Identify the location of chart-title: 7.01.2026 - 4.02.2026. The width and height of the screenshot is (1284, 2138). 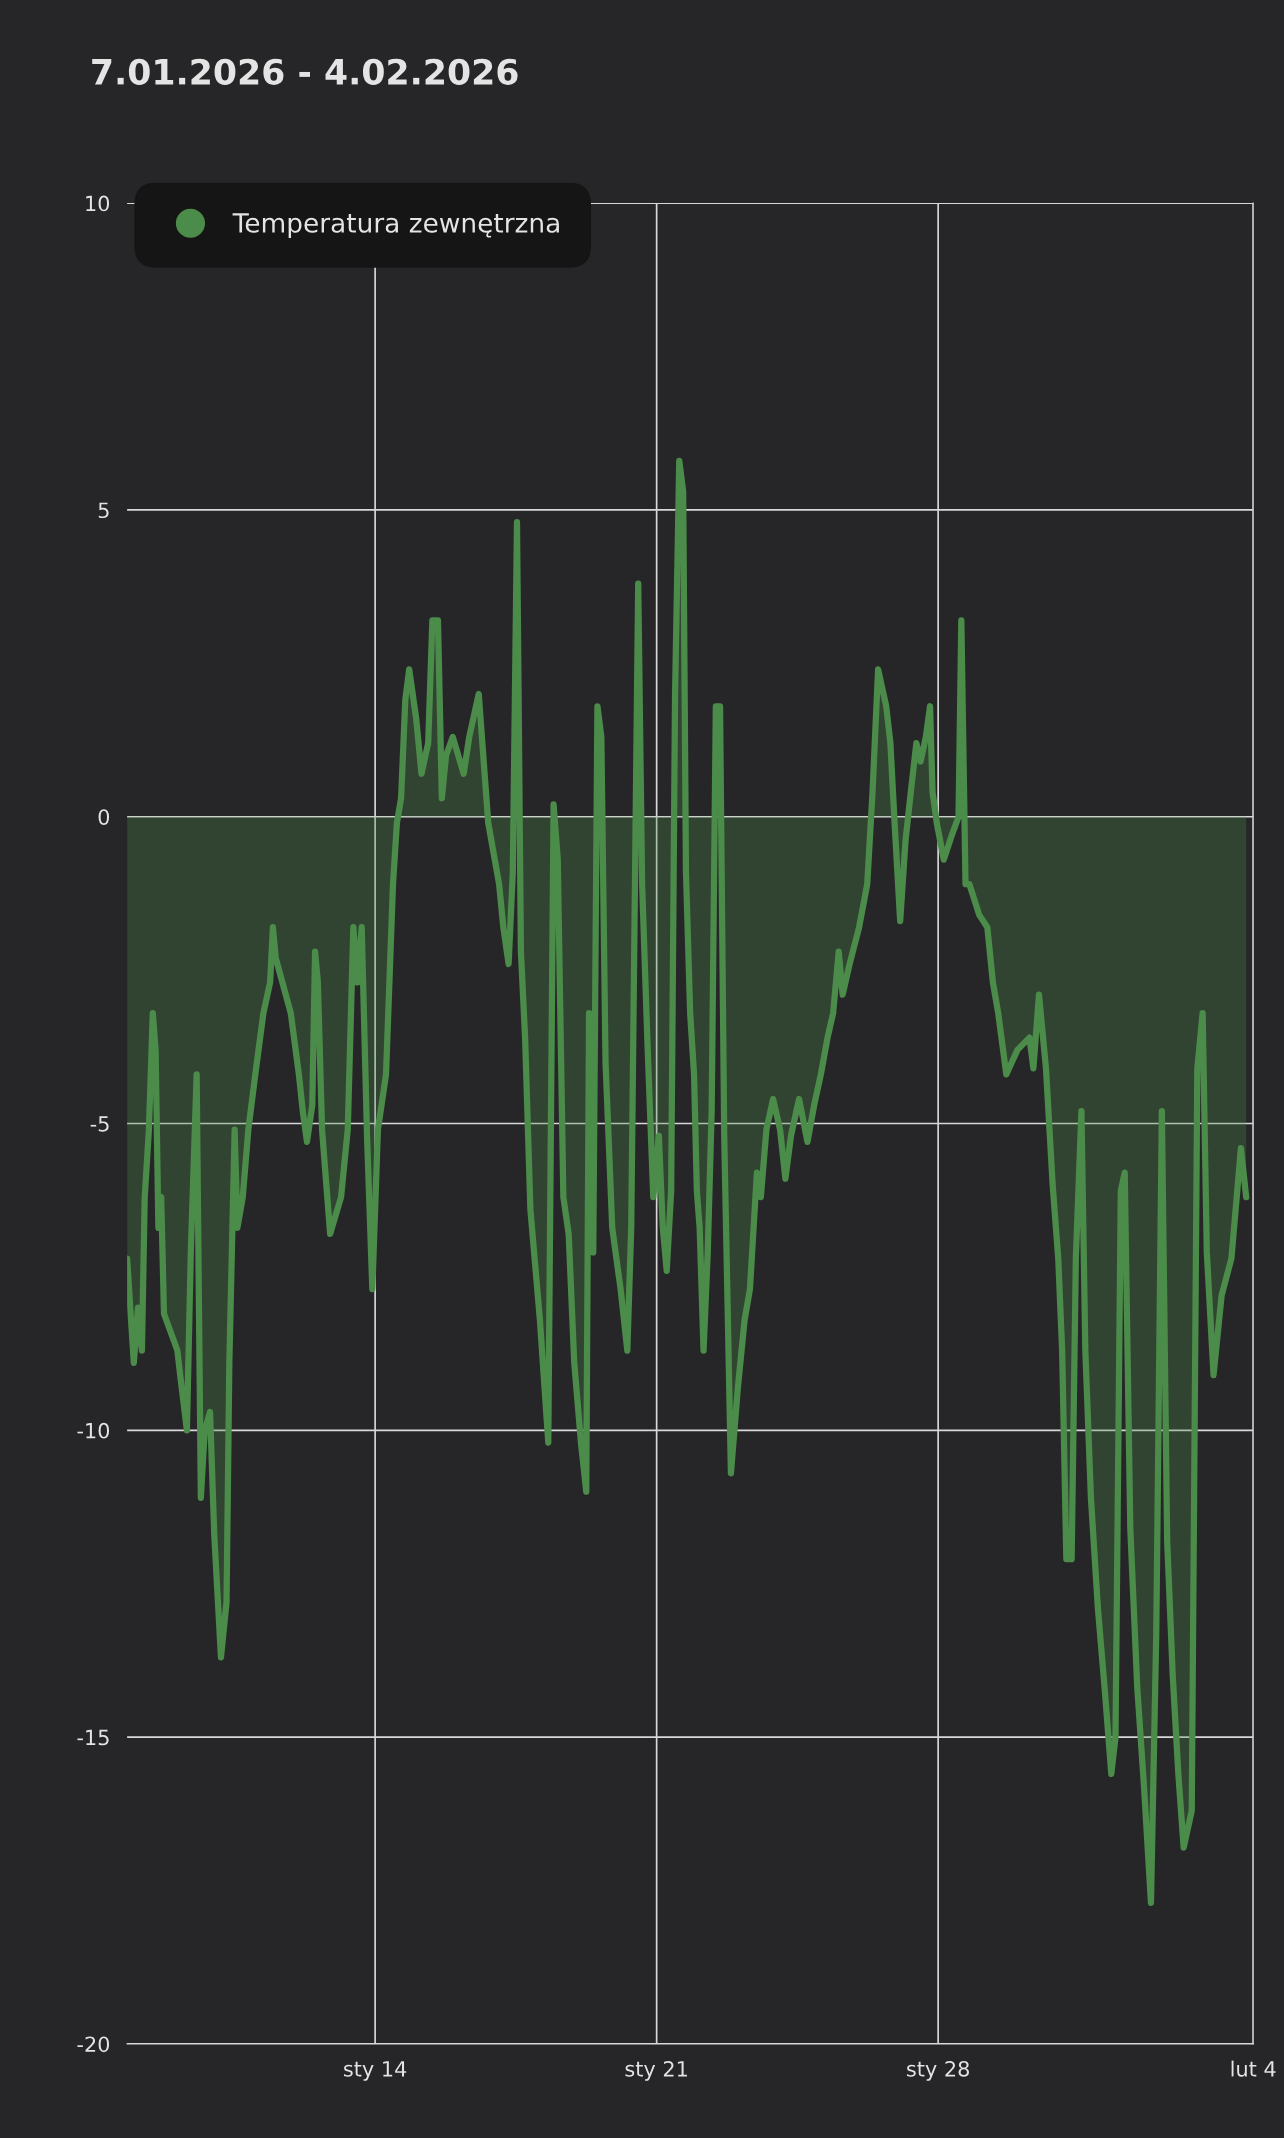
(305, 71).